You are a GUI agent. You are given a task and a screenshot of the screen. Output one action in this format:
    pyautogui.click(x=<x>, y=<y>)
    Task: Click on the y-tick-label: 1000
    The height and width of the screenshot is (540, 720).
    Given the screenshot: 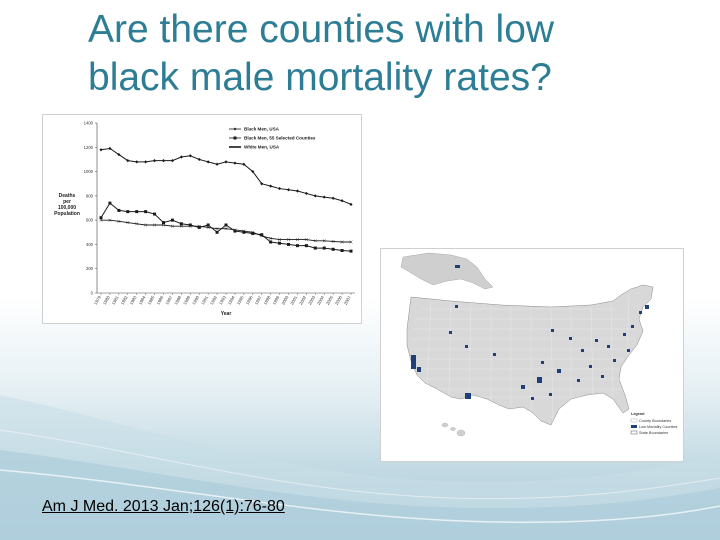 What is the action you would take?
    pyautogui.click(x=89, y=171)
    